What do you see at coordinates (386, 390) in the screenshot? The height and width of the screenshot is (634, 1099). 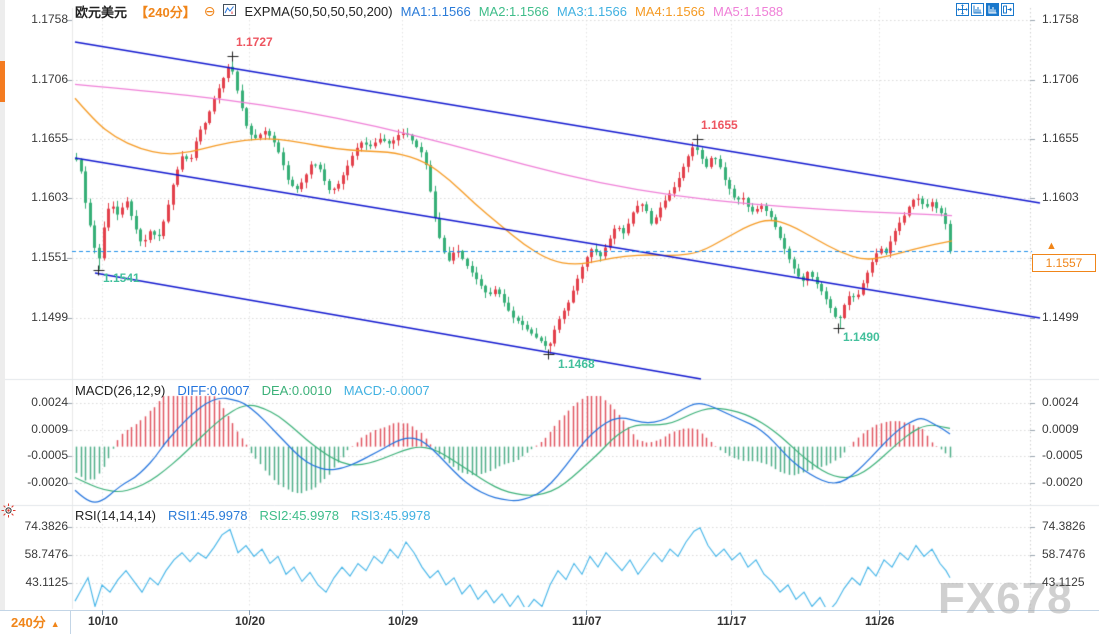 I see `macd-value: MACD:-0.0007` at bounding box center [386, 390].